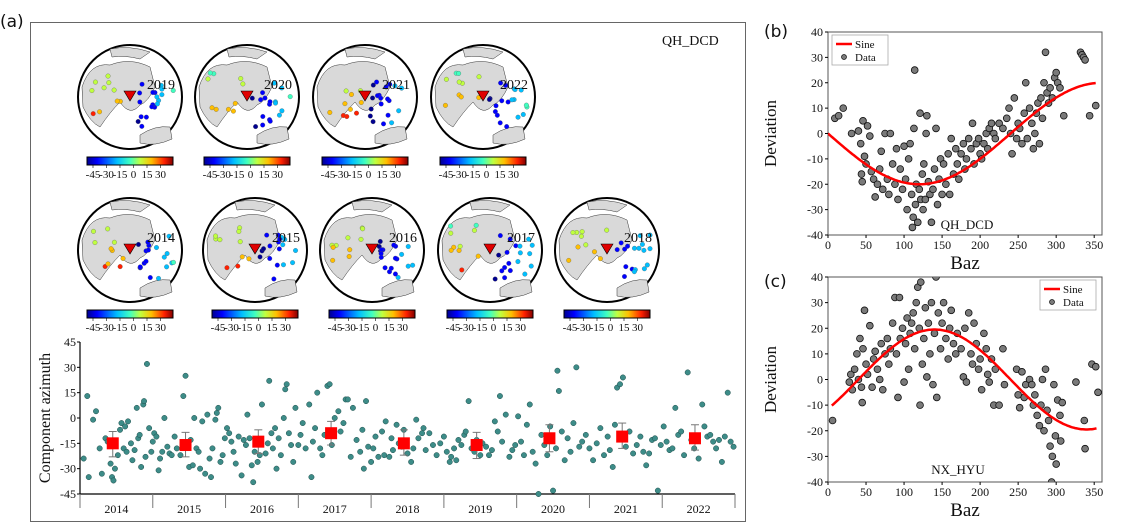 This screenshot has width=1138, height=525. What do you see at coordinates (112, 443) in the screenshot?
I see `yearly-mean-marker` at bounding box center [112, 443].